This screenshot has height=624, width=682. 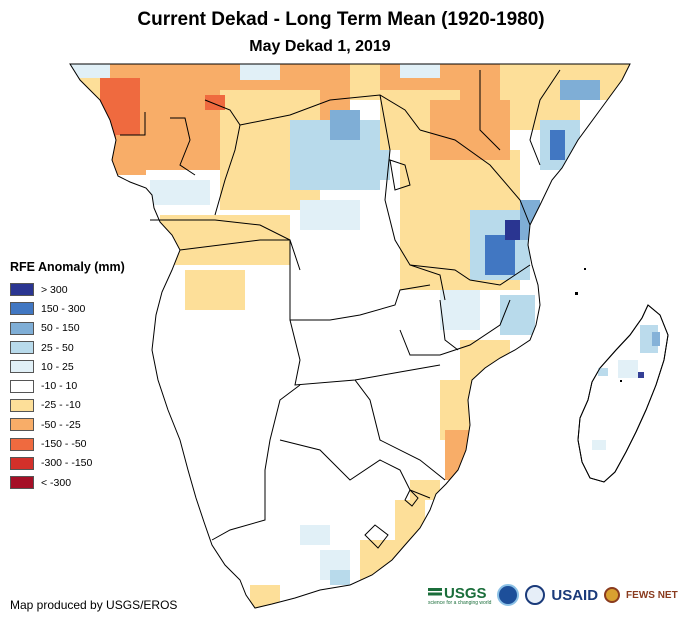 I want to click on legend-item: < -300, so click(x=67, y=482).